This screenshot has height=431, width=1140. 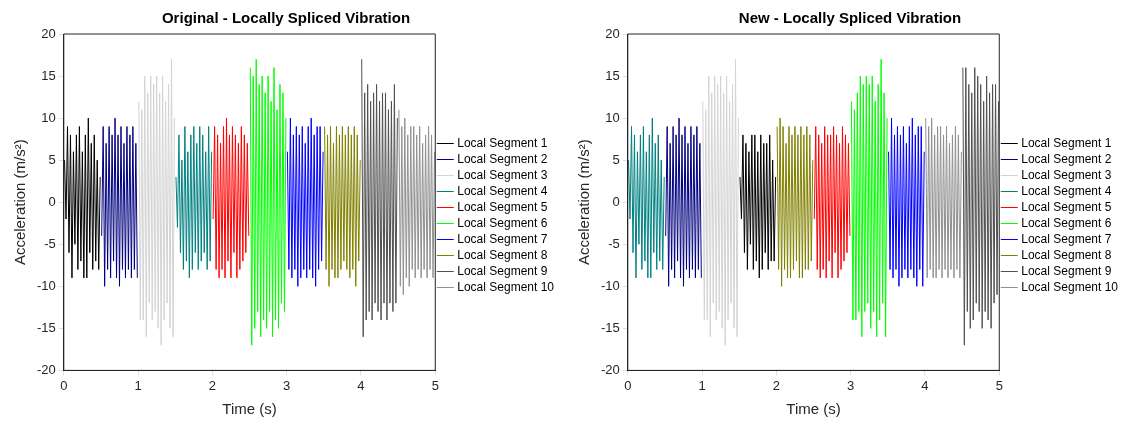 I want to click on chart-title: New - Locally Spliced Vibration, so click(x=850, y=18).